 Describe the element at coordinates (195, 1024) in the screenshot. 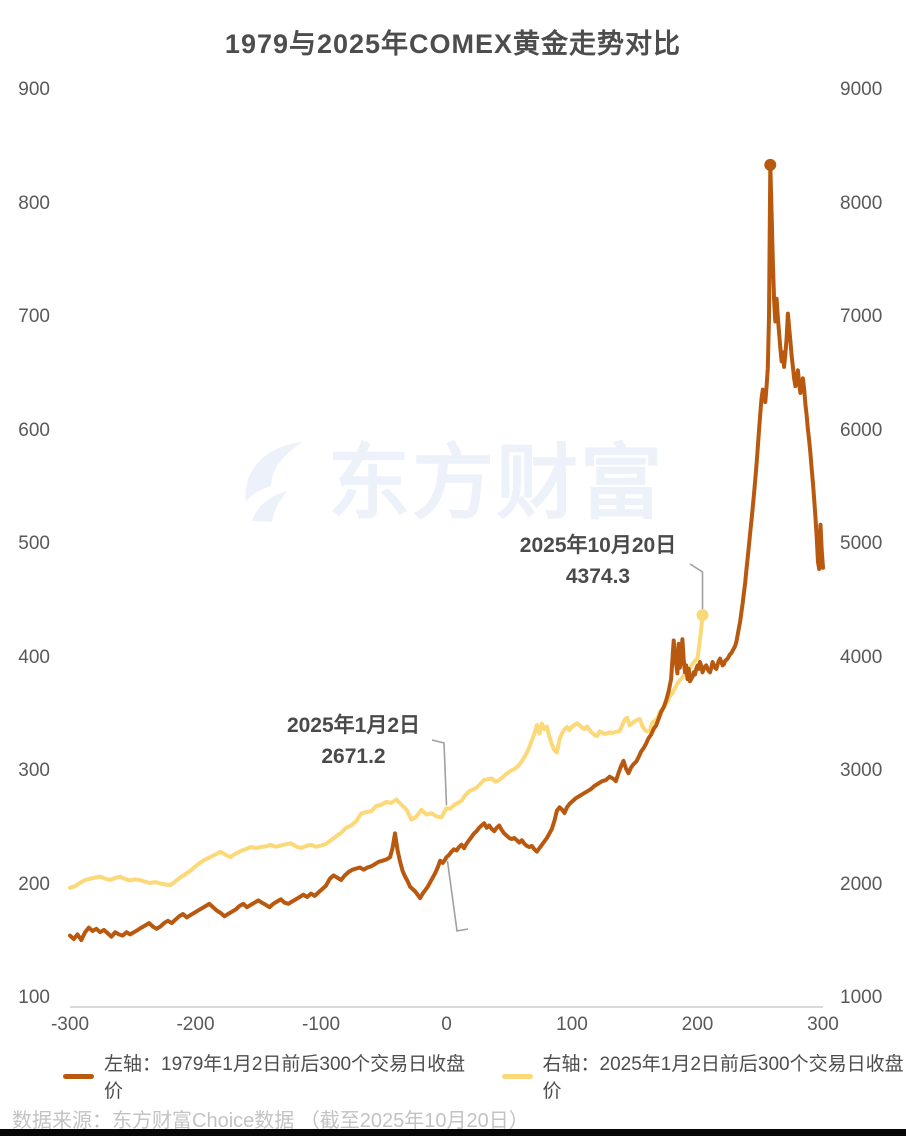

I see `x-axis-tick: -200` at that location.